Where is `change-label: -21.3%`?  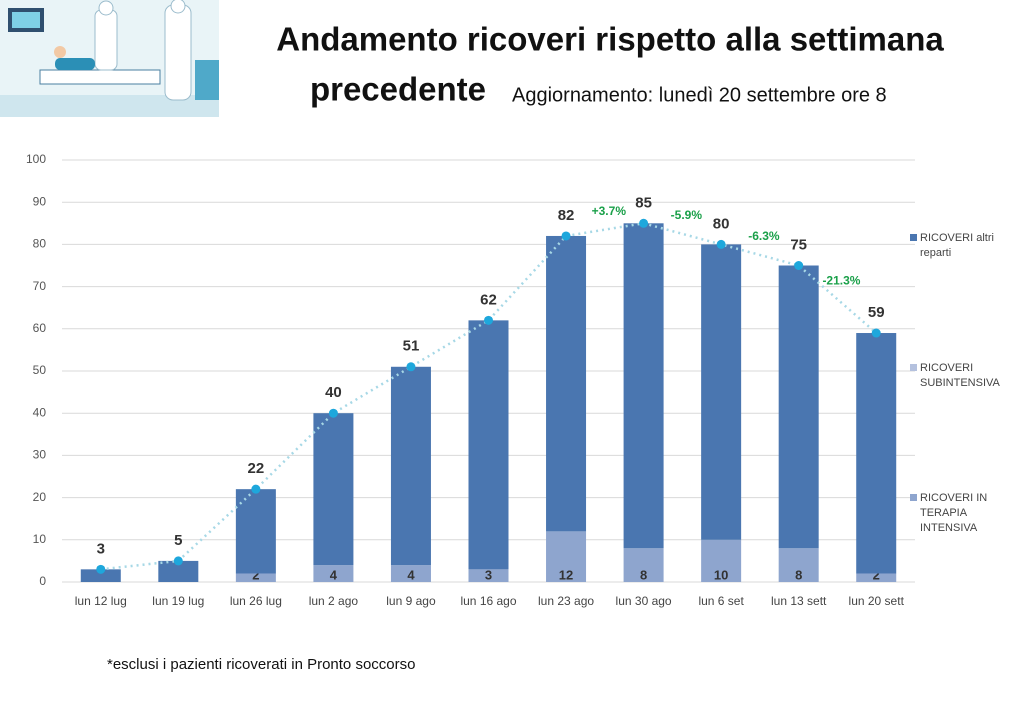
change-label: -21.3% is located at coordinates (841, 280).